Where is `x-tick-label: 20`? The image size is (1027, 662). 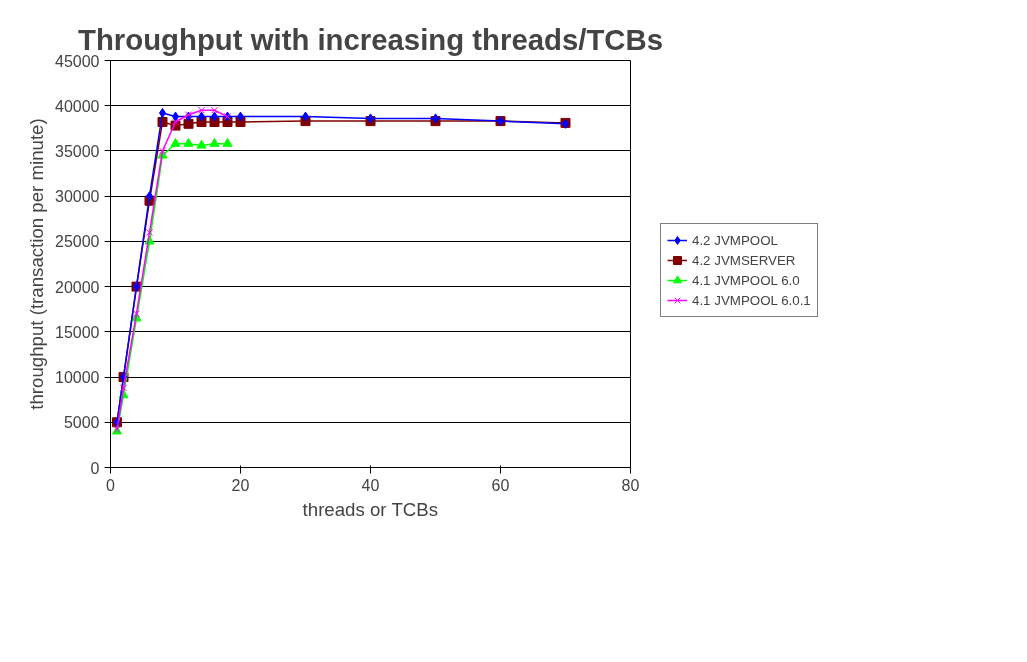
x-tick-label: 20 is located at coordinates (240, 485).